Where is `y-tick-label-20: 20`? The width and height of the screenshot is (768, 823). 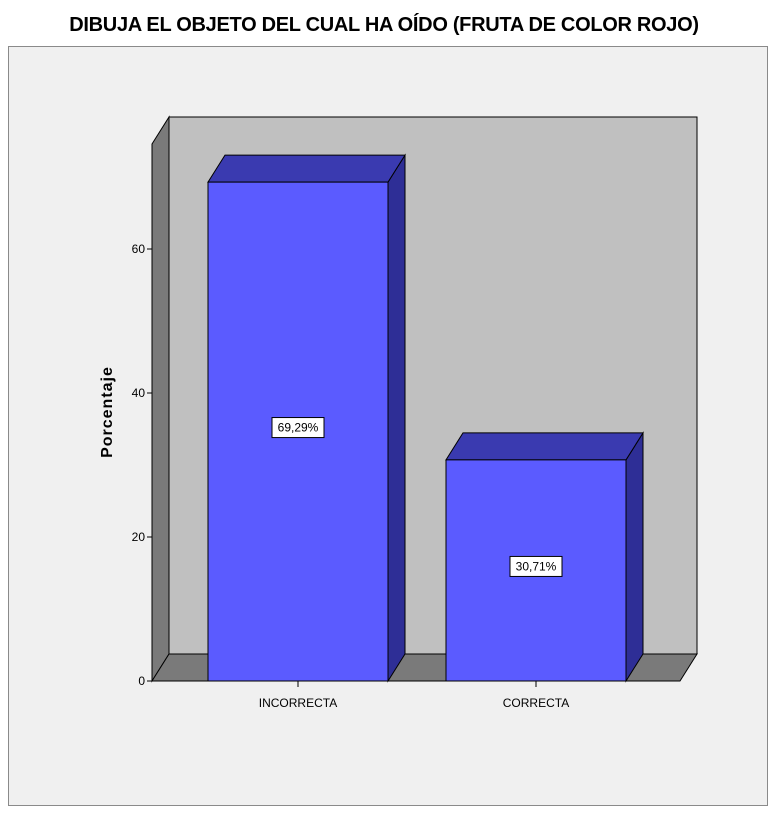
y-tick-label-20: 20 is located at coordinates (139, 537).